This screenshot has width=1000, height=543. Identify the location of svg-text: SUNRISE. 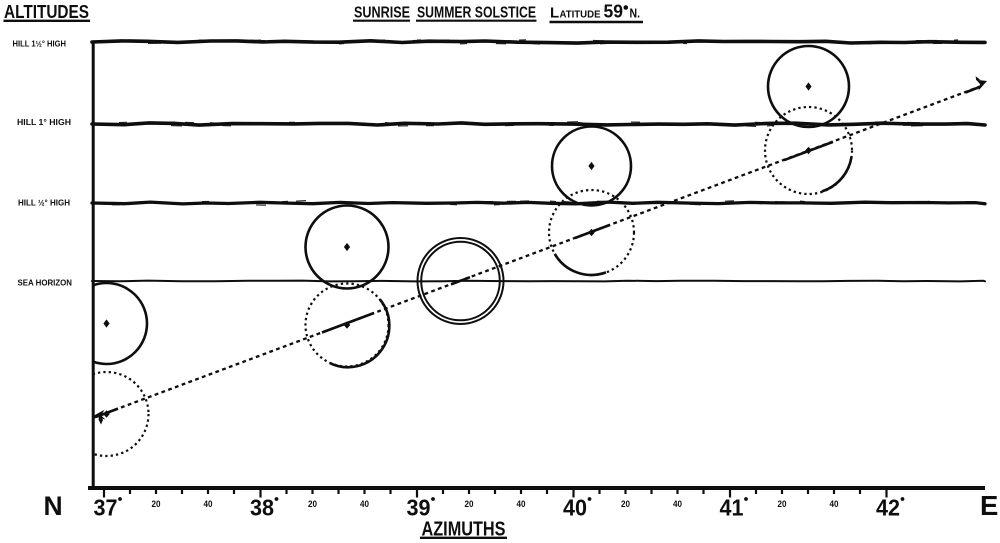
(382, 12).